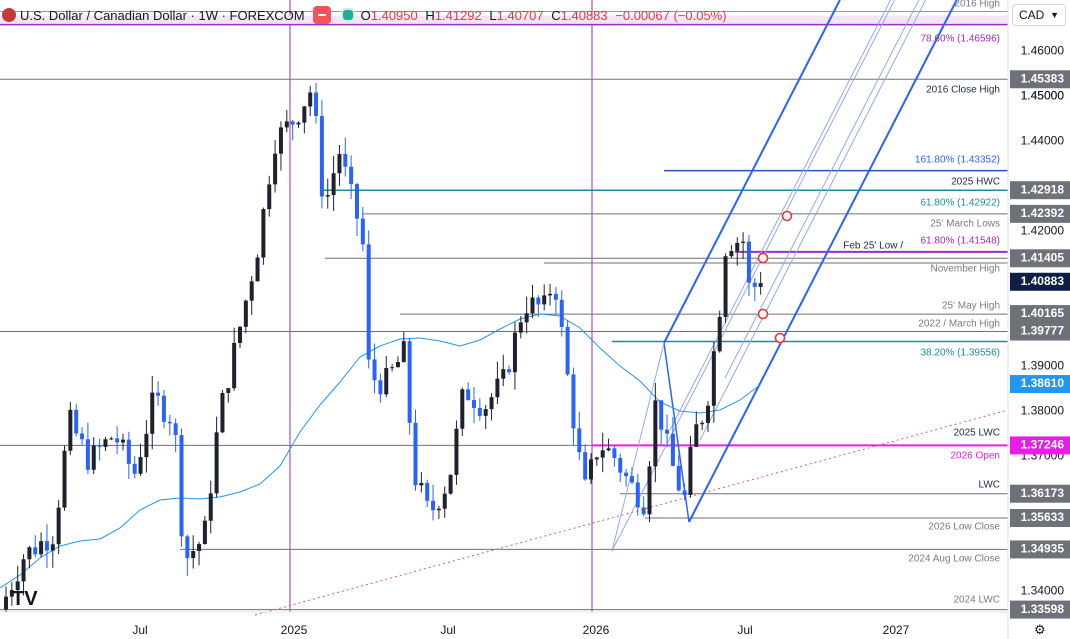  I want to click on settings-icon: ⚙, so click(1040, 629).